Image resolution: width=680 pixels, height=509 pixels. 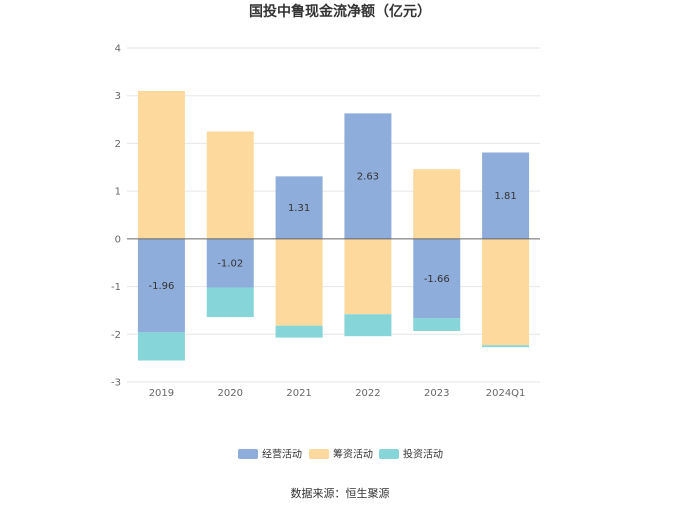 I want to click on data-label: -1.96, so click(x=161, y=286).